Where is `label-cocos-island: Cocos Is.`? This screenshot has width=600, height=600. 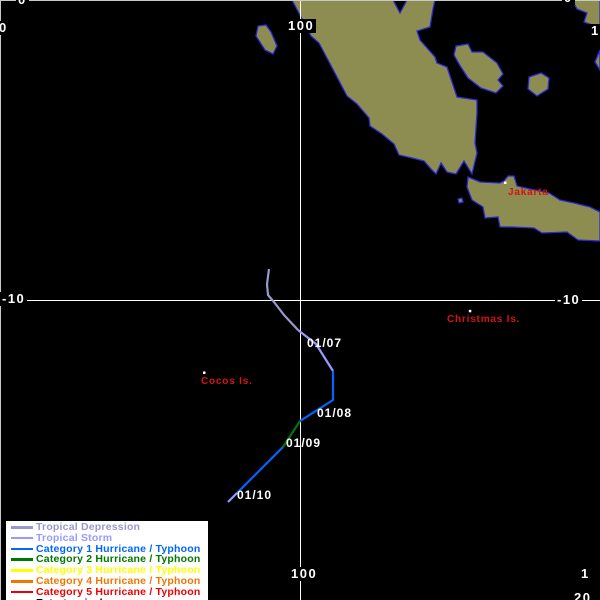 label-cocos-island: Cocos Is. is located at coordinates (227, 381).